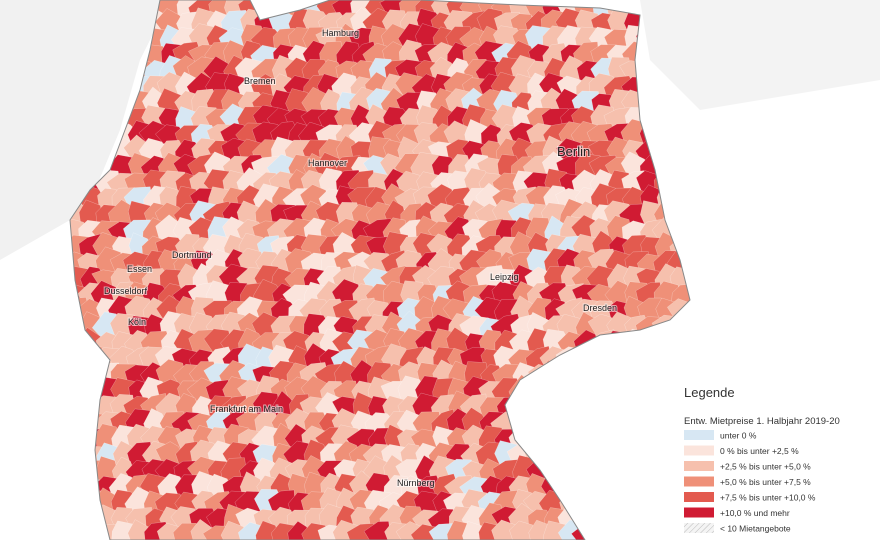 The width and height of the screenshot is (880, 540). Describe the element at coordinates (327, 163) in the screenshot. I see `city-label: Hannover` at that location.